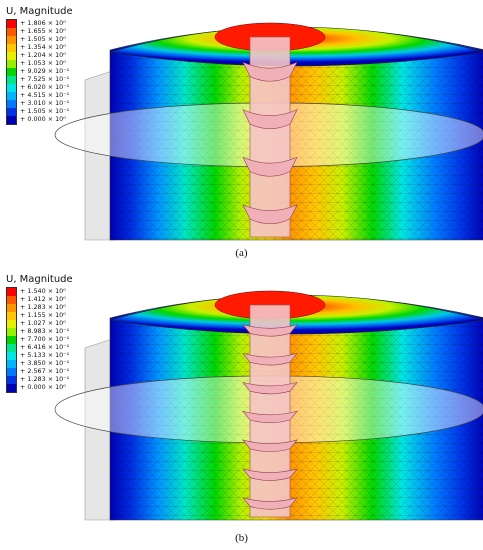 This screenshot has width=483, height=550. I want to click on screw-body, so click(270, 411).